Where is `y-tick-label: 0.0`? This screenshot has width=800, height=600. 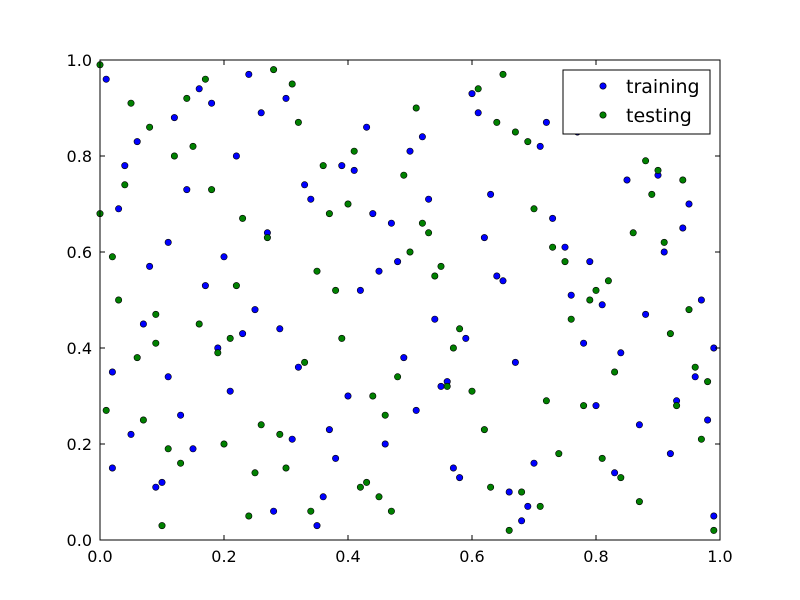
y-tick-label: 0.0 is located at coordinates (79, 540).